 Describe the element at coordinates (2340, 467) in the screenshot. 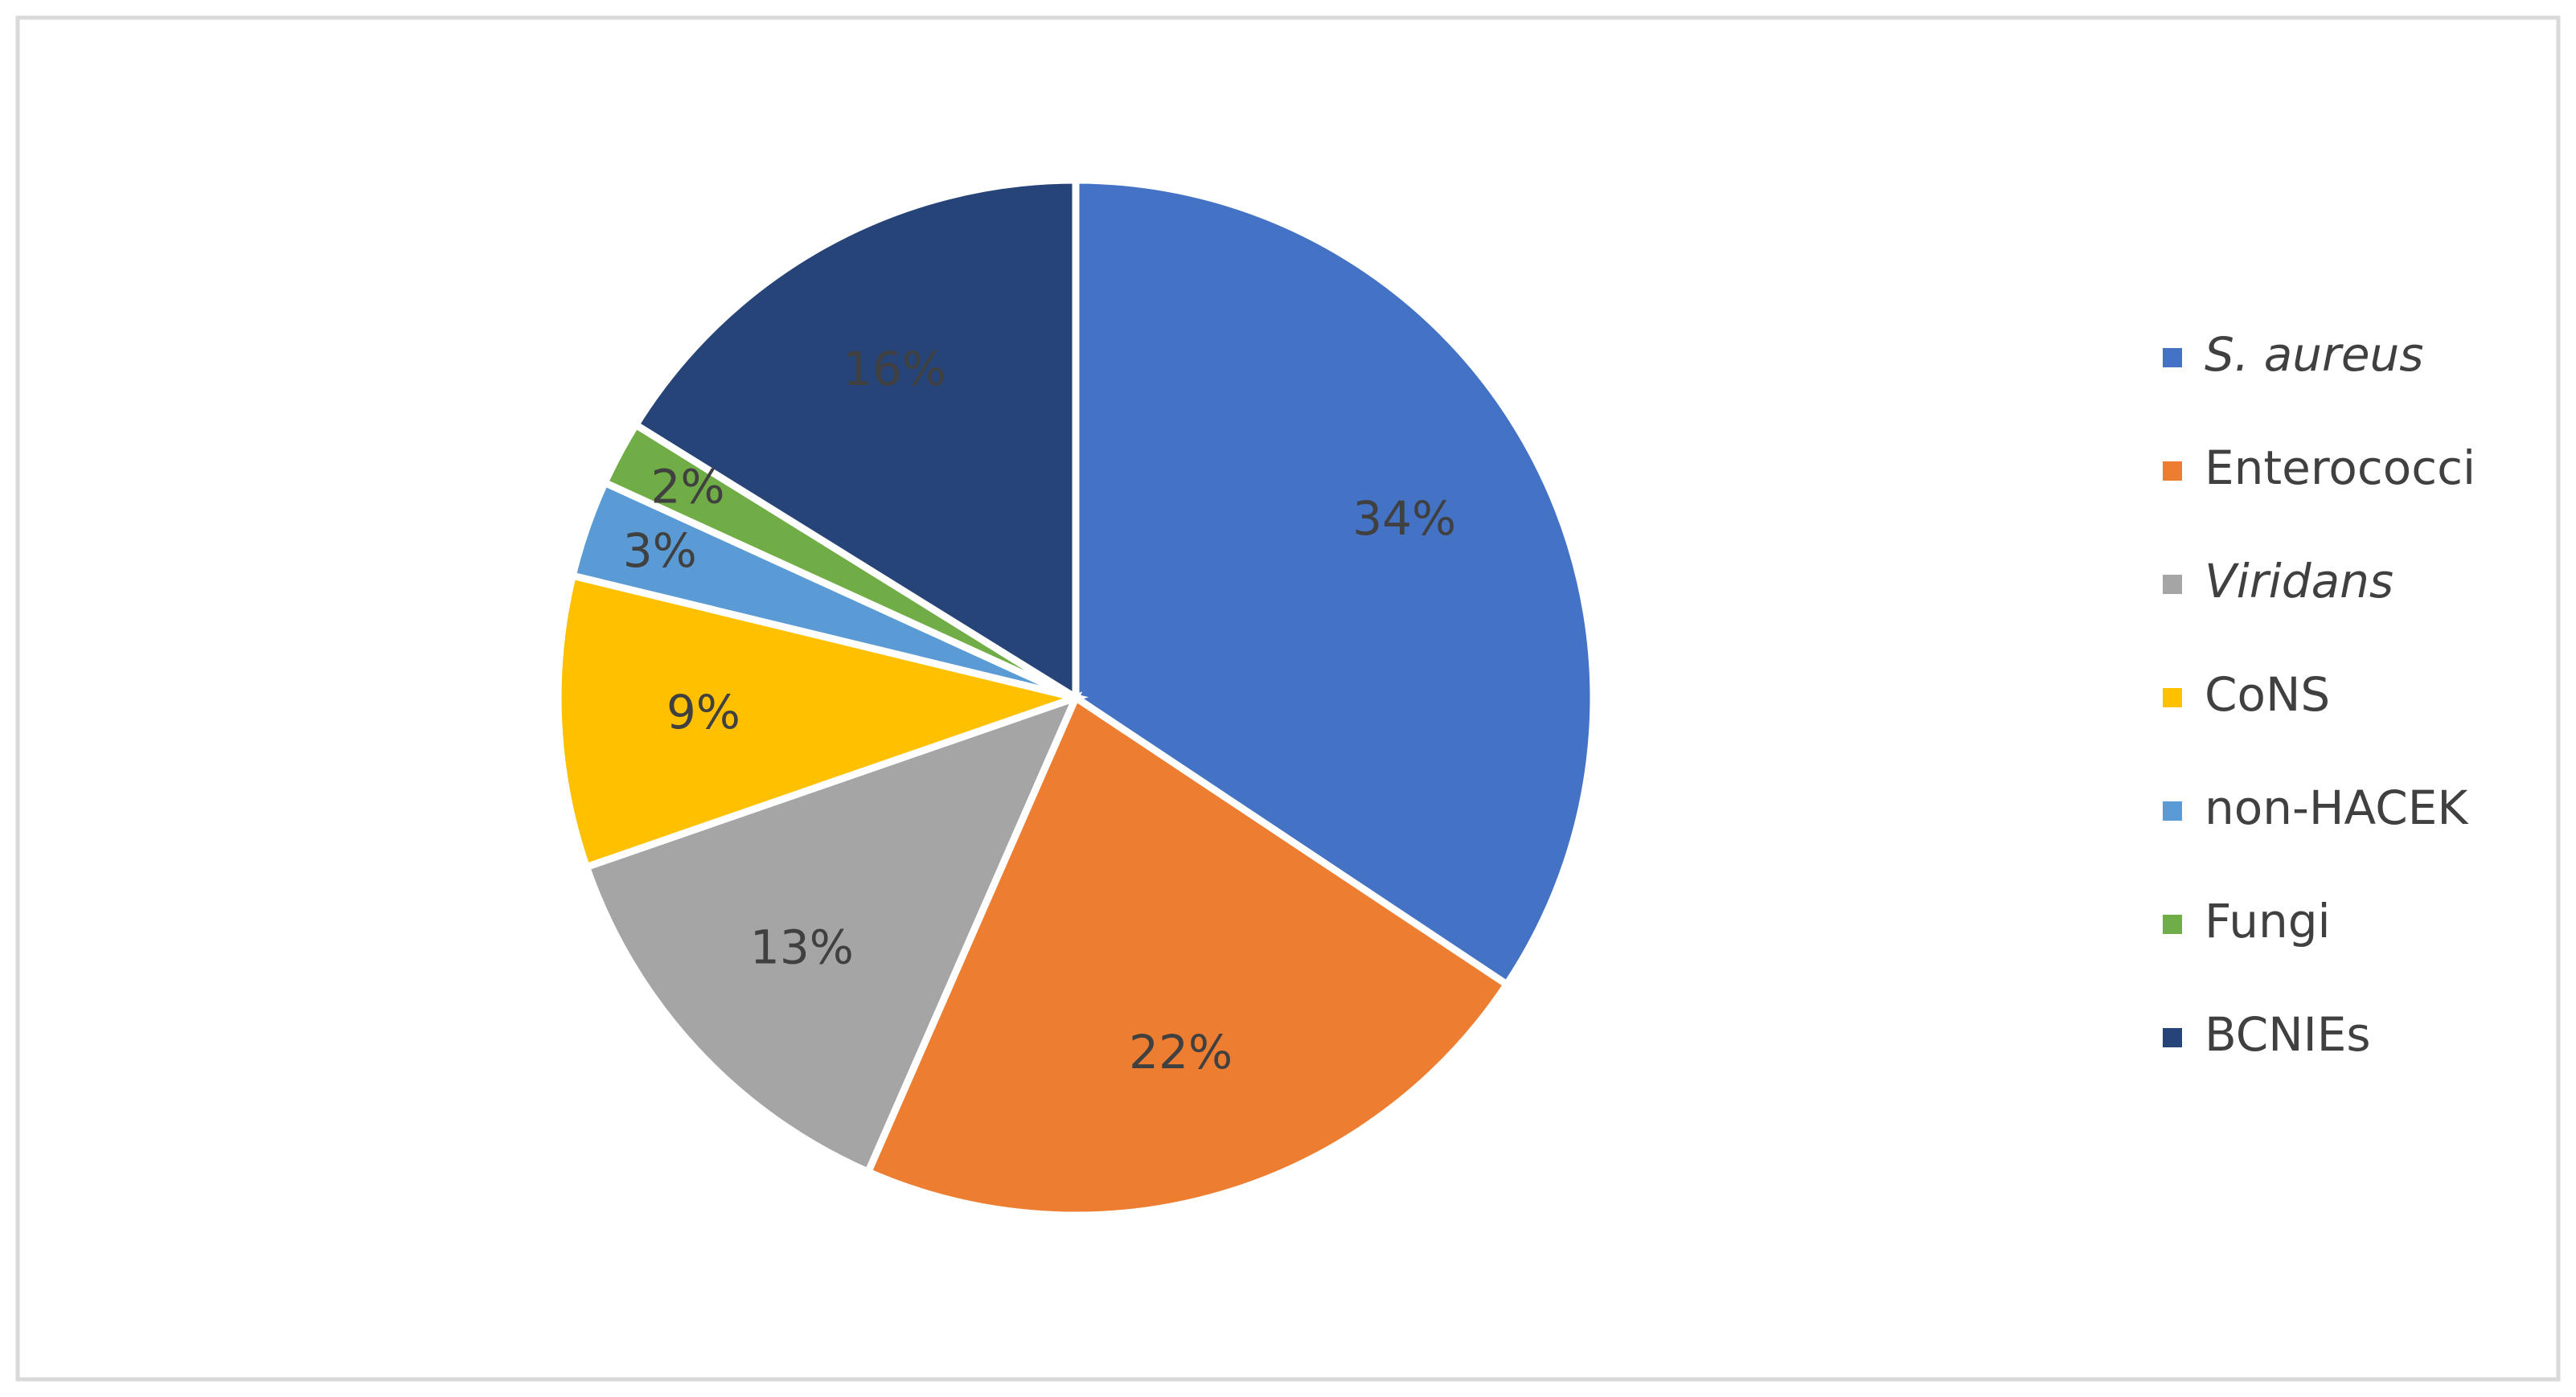

I see `legend-label: Enterococci` at that location.